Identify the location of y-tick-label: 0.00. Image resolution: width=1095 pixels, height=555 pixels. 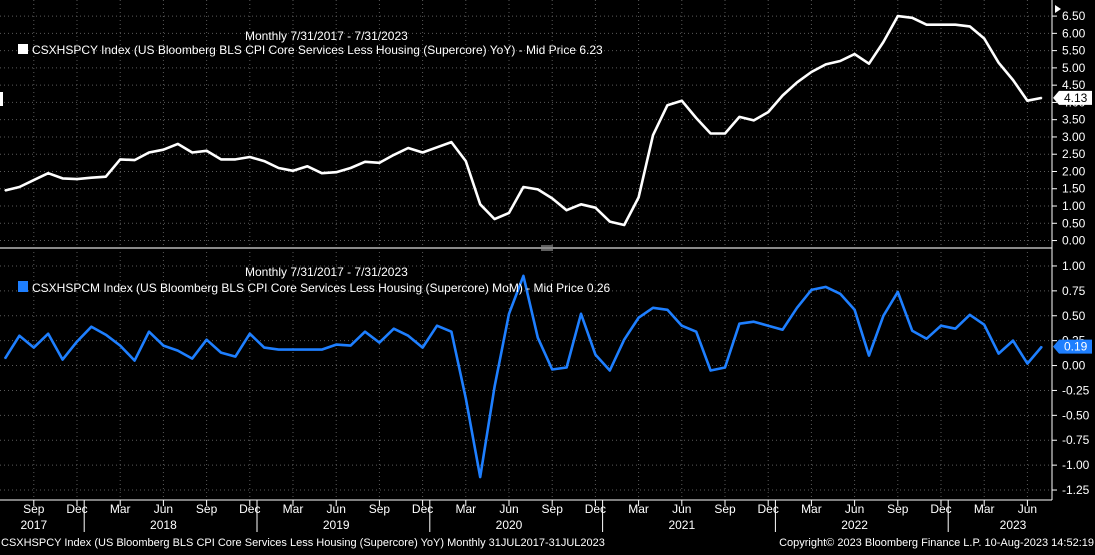
(1074, 241).